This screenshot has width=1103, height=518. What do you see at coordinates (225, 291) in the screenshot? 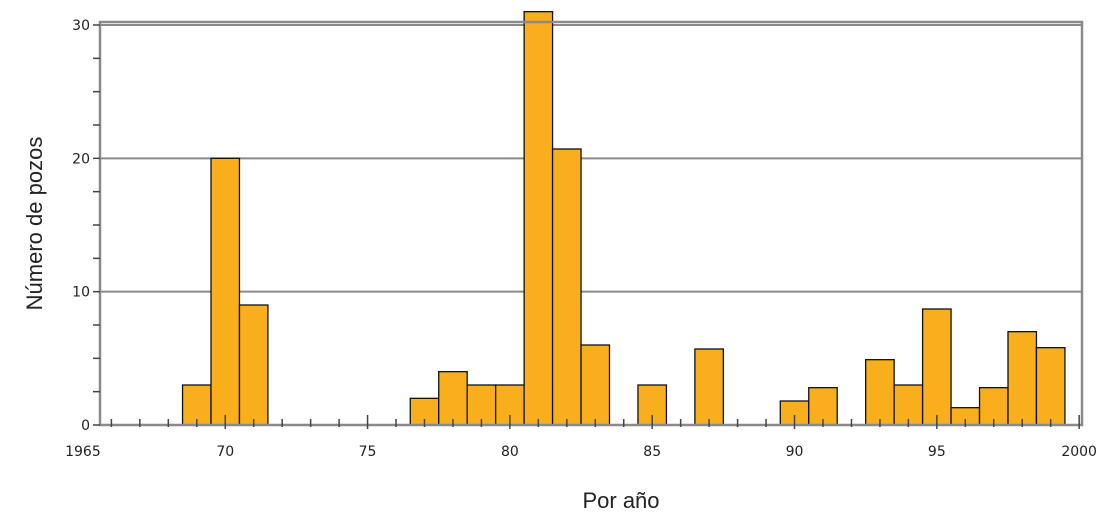
I see `bar-1970` at bounding box center [225, 291].